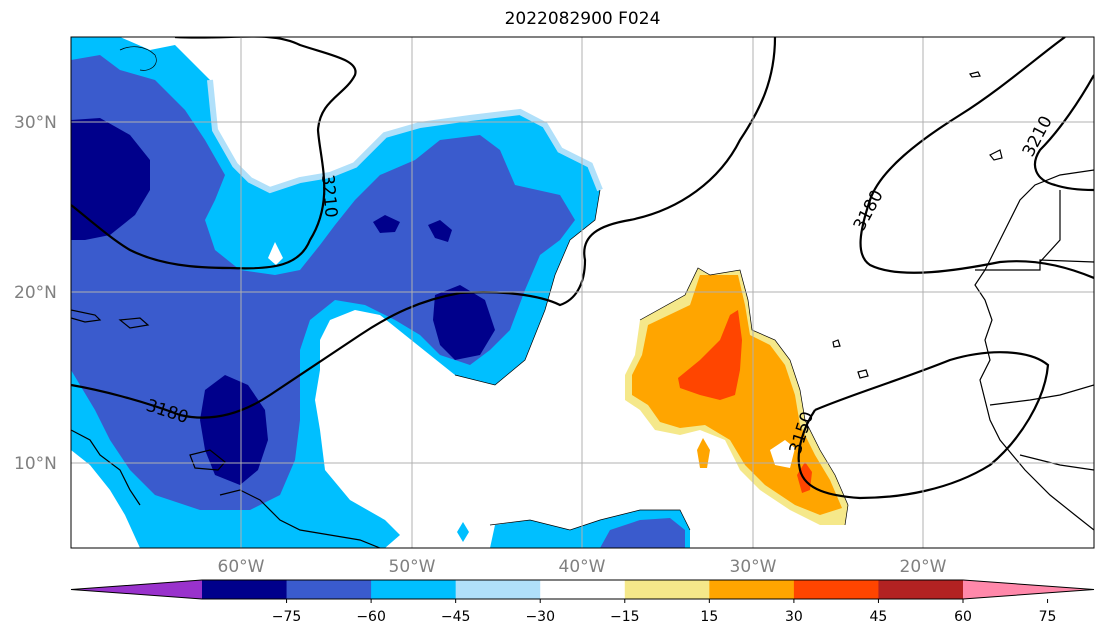 The image size is (1105, 639). I want to click on colorbar-tick-label: 30, so click(794, 617).